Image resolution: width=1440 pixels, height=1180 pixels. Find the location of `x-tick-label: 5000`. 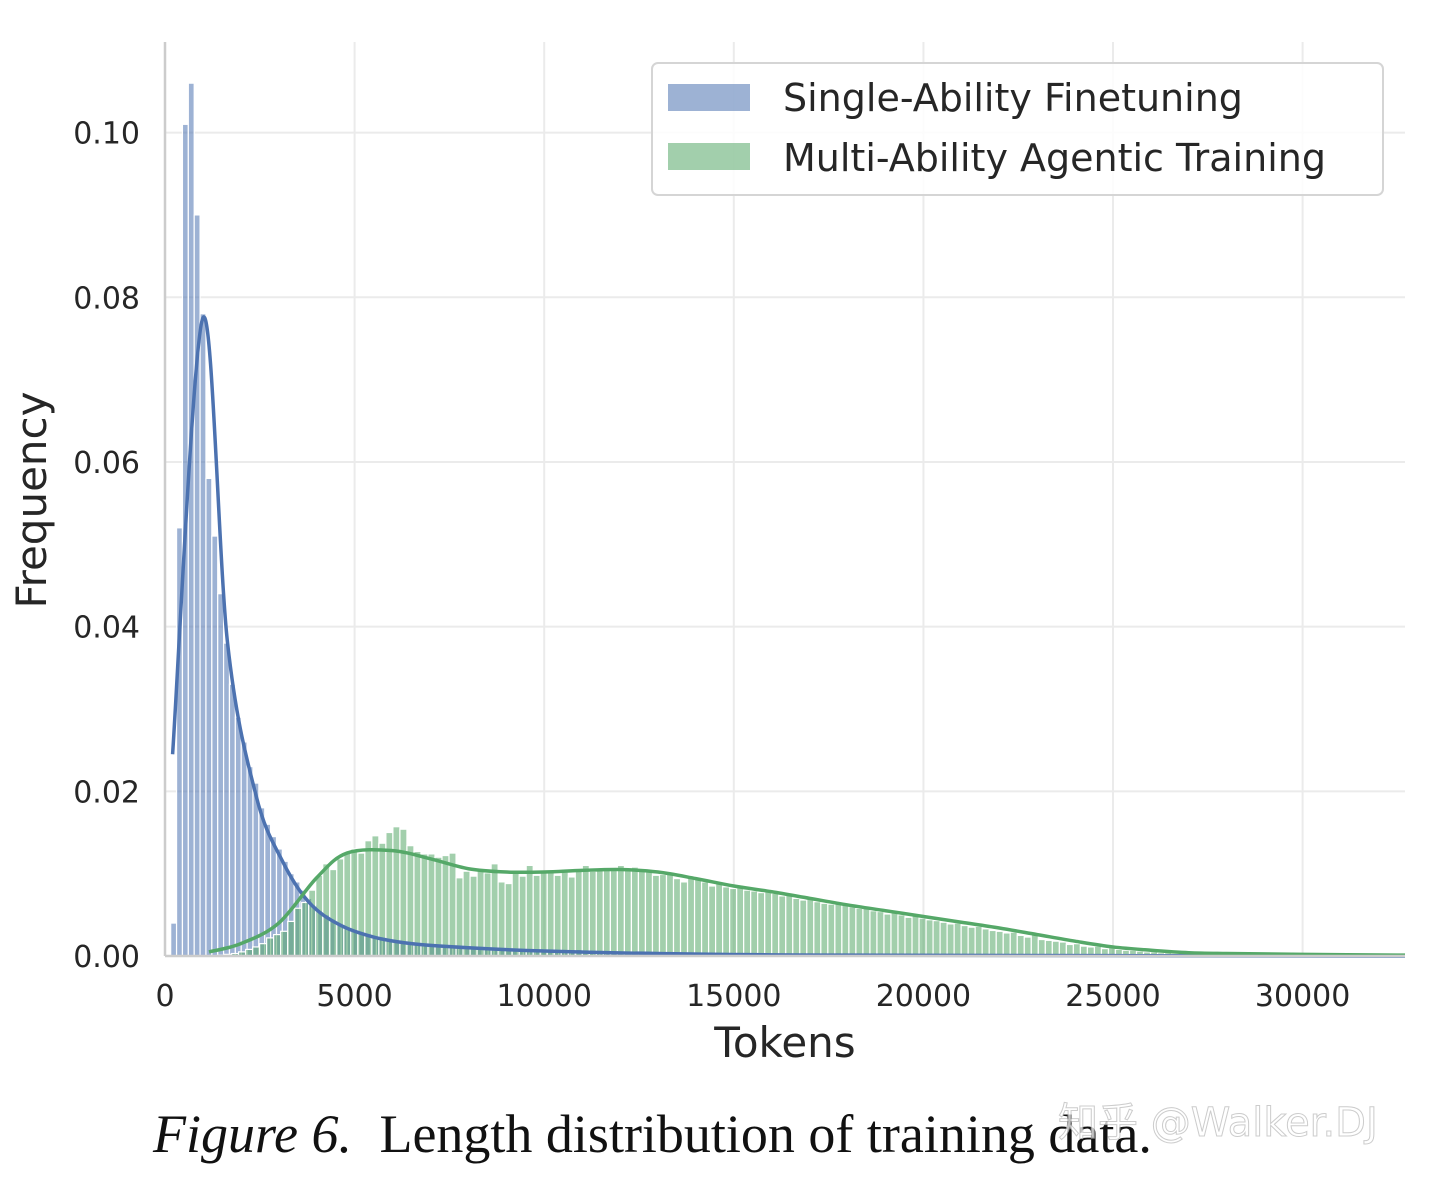

x-tick-label: 5000 is located at coordinates (354, 996).